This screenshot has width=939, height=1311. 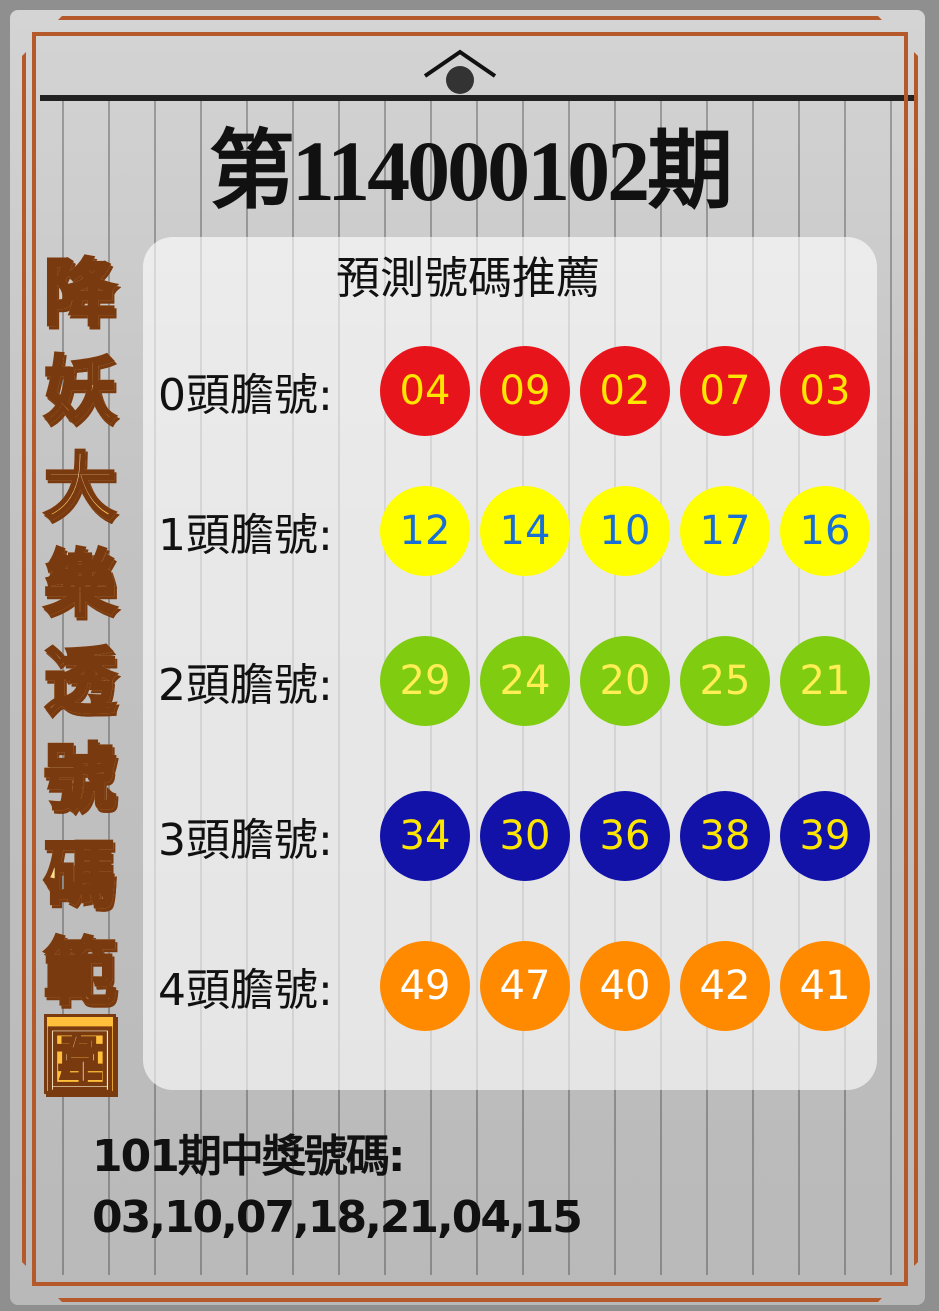 What do you see at coordinates (525, 836) in the screenshot?
I see `number-ball: 30` at bounding box center [525, 836].